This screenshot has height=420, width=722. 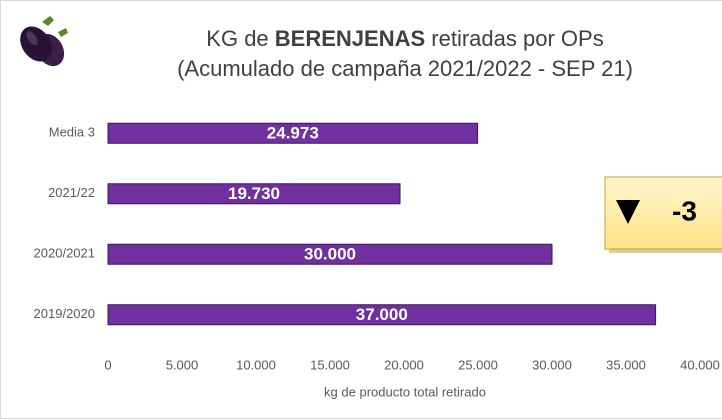 I want to click on x-tick-label: 20.000, so click(x=404, y=364).